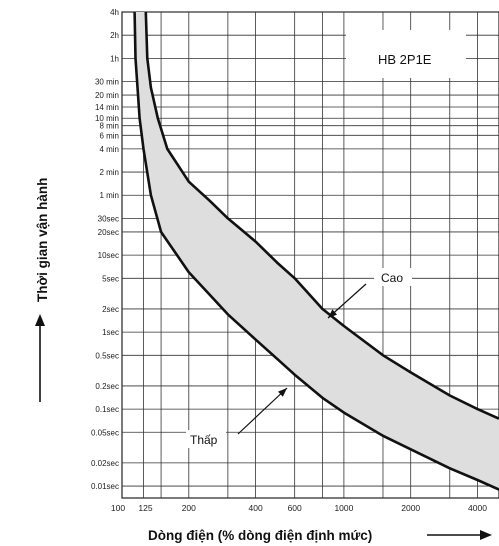 Image resolution: width=499 pixels, height=546 pixels. I want to click on y-tick-label: 8 min, so click(109, 126).